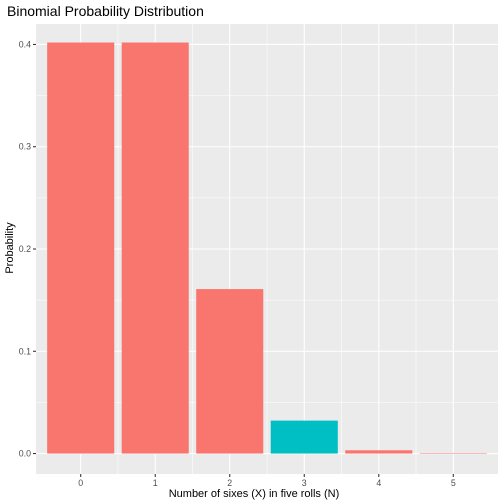 The width and height of the screenshot is (504, 504). Describe the element at coordinates (25, 44) in the screenshot. I see `y-tick-label: 0.4` at that location.